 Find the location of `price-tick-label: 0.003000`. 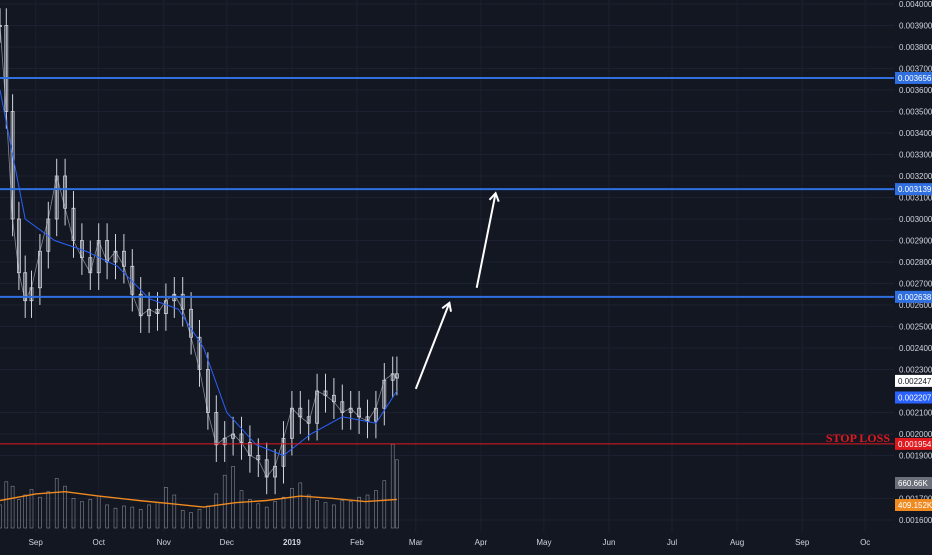

price-tick-label: 0.003000 is located at coordinates (915, 219).